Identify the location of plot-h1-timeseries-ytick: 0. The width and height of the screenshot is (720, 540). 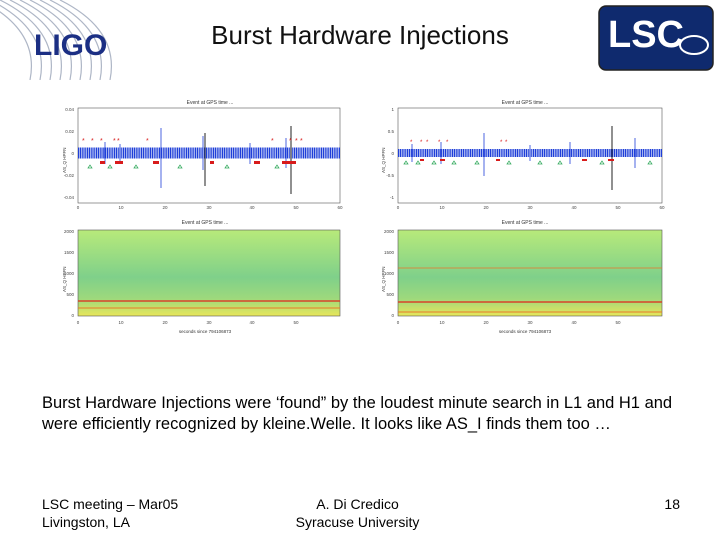
(392, 153).